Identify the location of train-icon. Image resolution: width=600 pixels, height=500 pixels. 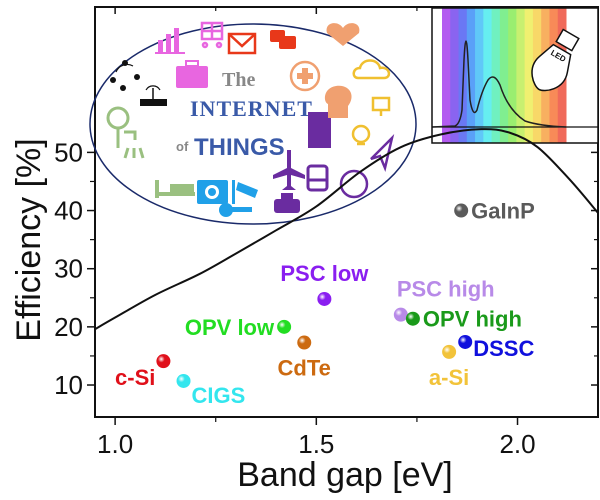
(317, 178).